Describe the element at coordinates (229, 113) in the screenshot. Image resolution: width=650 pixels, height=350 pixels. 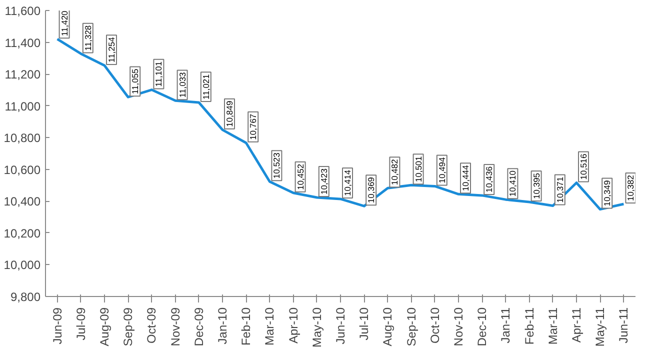
I see `data-label: 10,849` at that location.